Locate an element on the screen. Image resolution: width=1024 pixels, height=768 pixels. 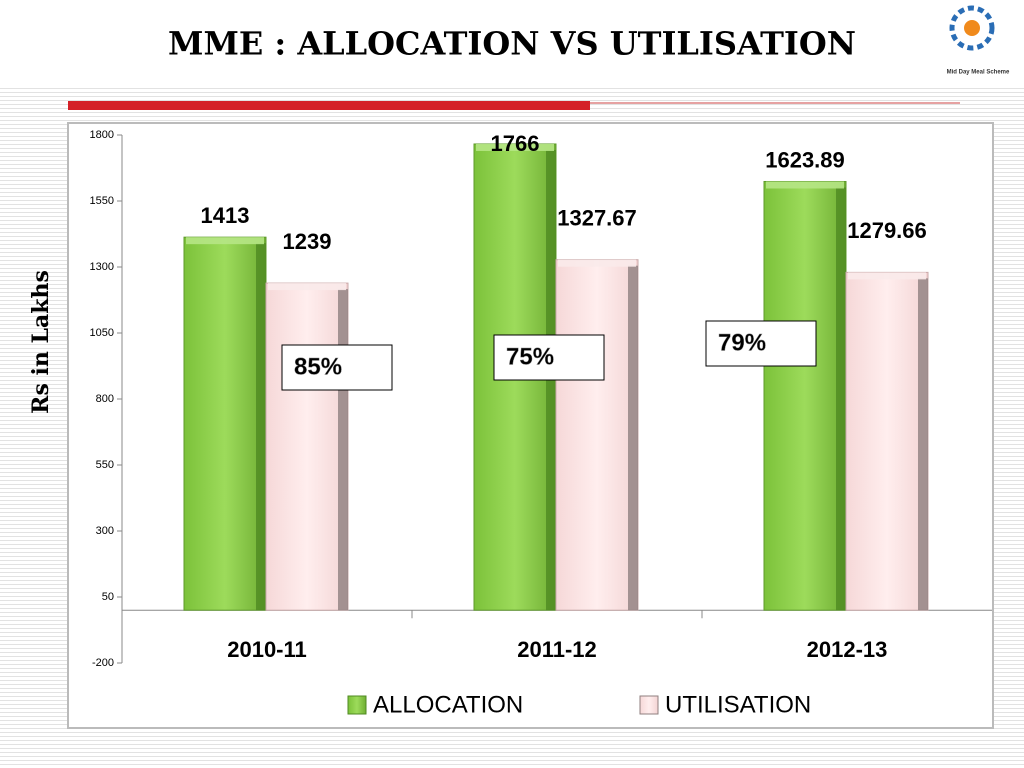
data-label: 1766 is located at coordinates (515, 143).